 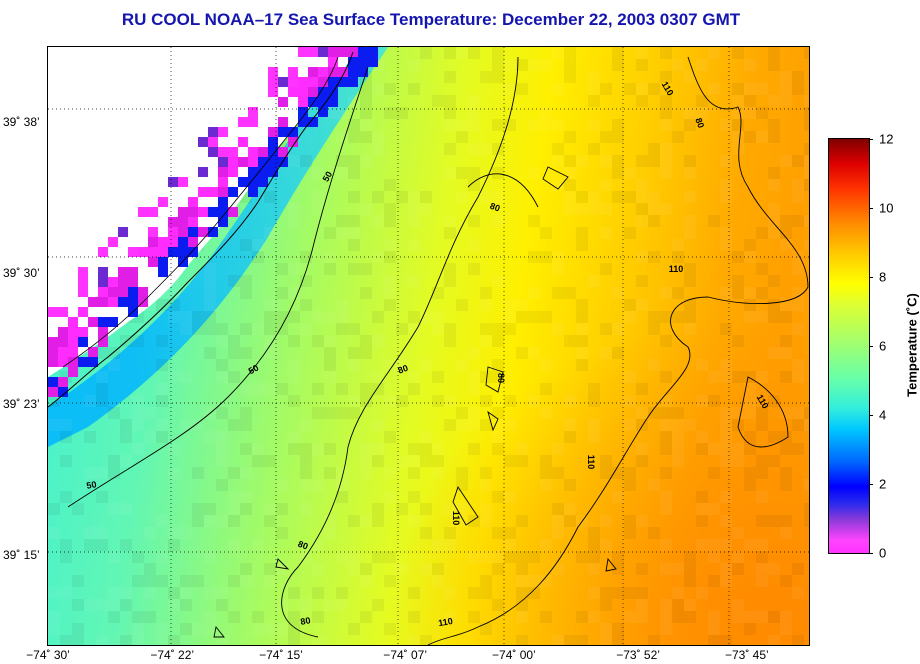 What do you see at coordinates (886, 139) in the screenshot?
I see `colorbar-tick-label: 12` at bounding box center [886, 139].